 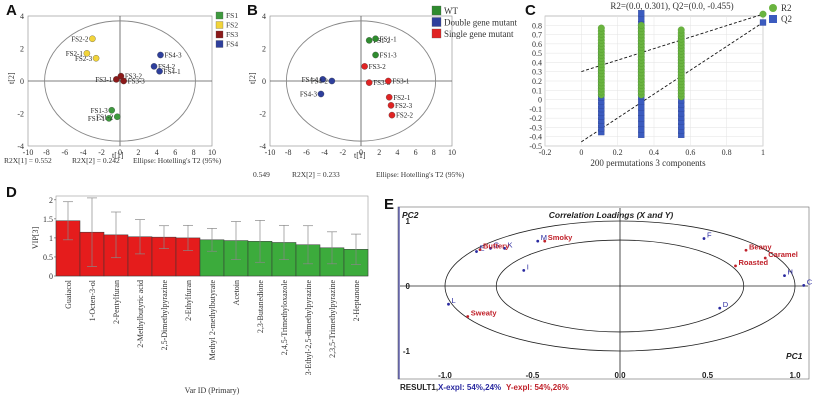 What do you see at coordinates (51, 238) in the screenshot?
I see `pD-ytick: 1` at bounding box center [51, 238].